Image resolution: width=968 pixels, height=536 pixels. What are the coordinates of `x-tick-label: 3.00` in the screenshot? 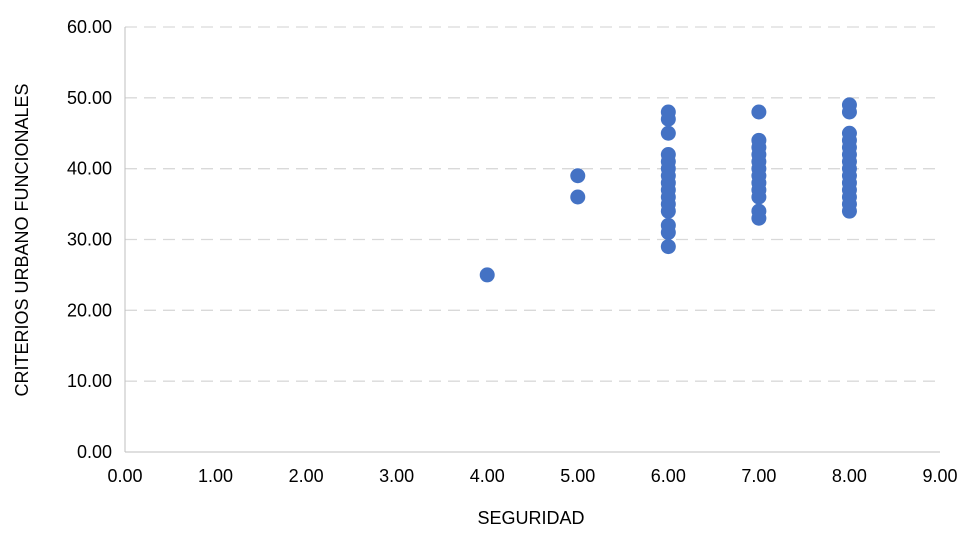 It's located at (396, 476).